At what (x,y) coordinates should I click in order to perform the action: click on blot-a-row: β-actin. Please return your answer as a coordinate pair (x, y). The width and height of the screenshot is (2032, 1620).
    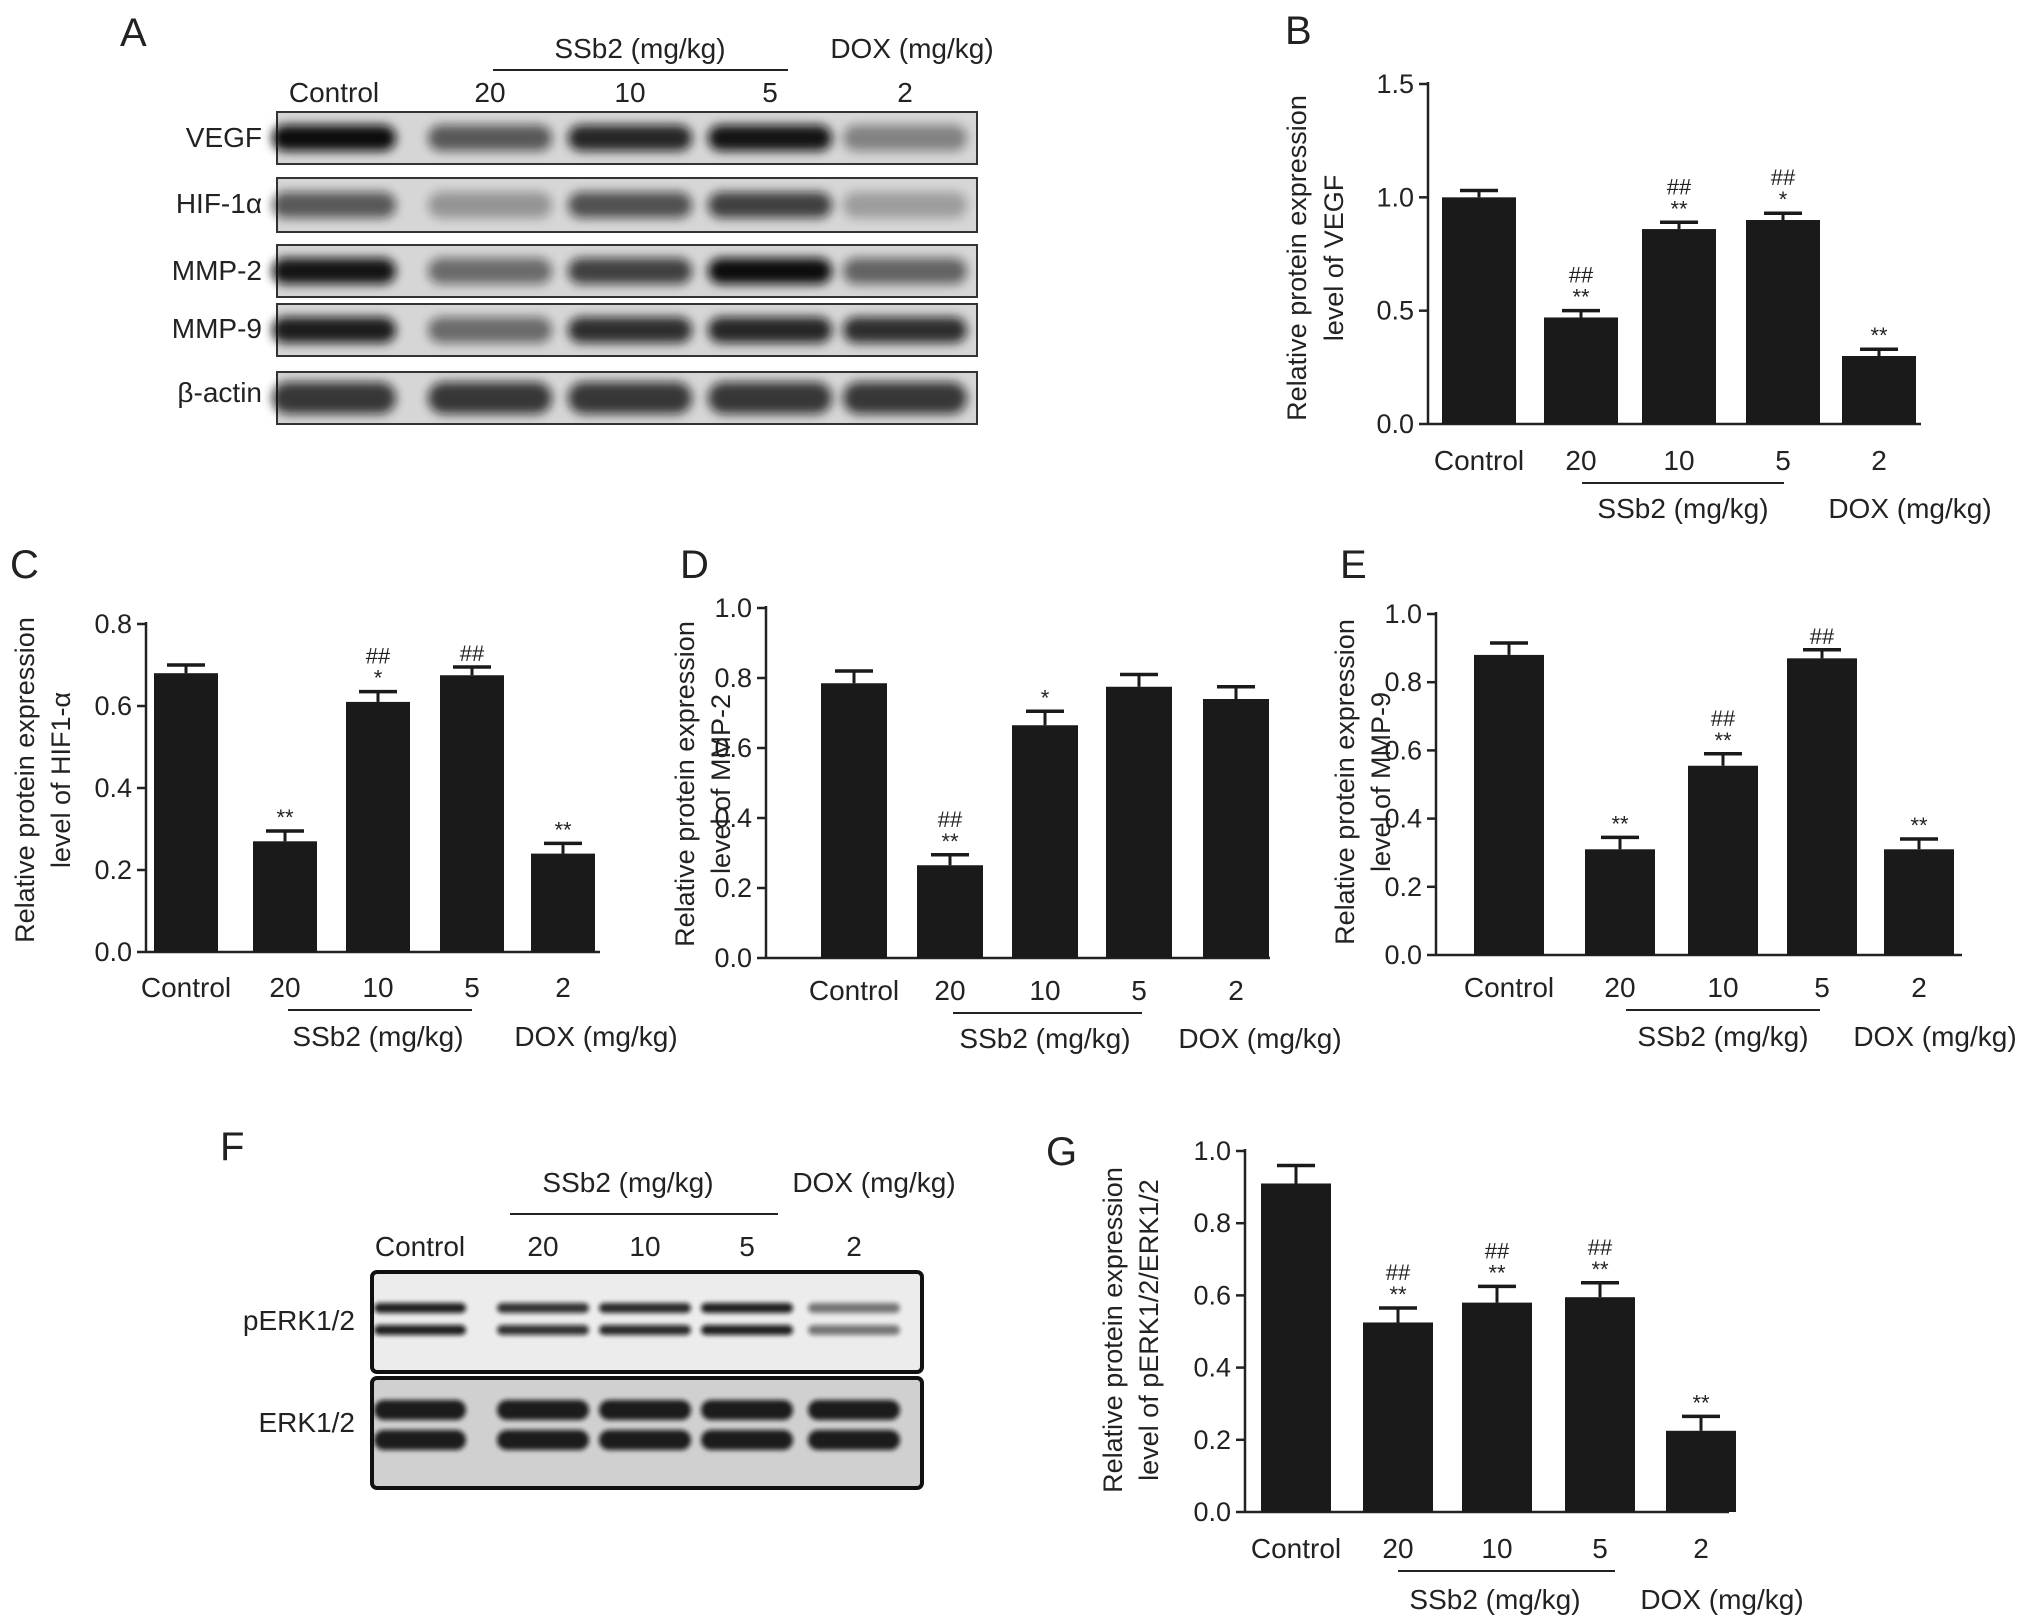
    Looking at the image, I should click on (577, 398).